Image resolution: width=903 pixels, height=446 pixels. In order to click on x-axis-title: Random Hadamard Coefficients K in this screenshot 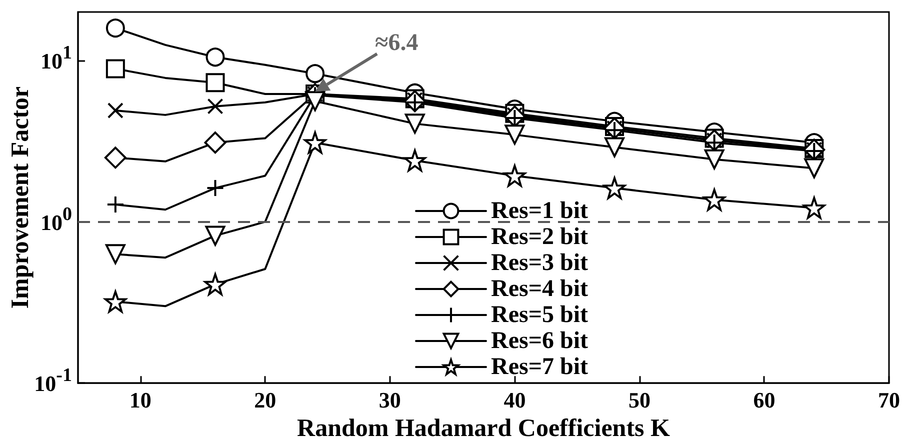, I will do `click(483, 428)`.